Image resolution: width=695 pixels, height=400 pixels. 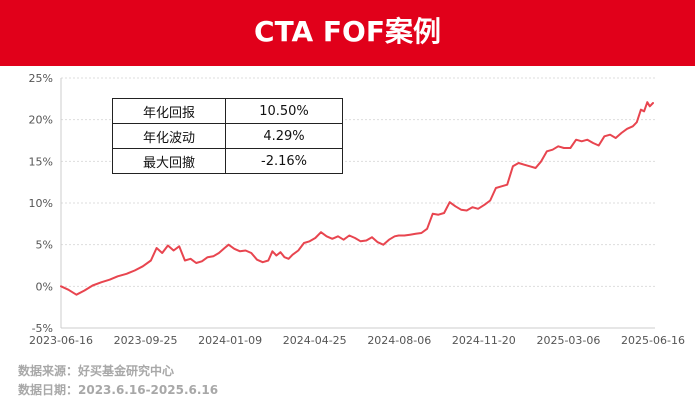 What do you see at coordinates (169, 136) in the screenshot?
I see `stats-label: 年化波动` at bounding box center [169, 136].